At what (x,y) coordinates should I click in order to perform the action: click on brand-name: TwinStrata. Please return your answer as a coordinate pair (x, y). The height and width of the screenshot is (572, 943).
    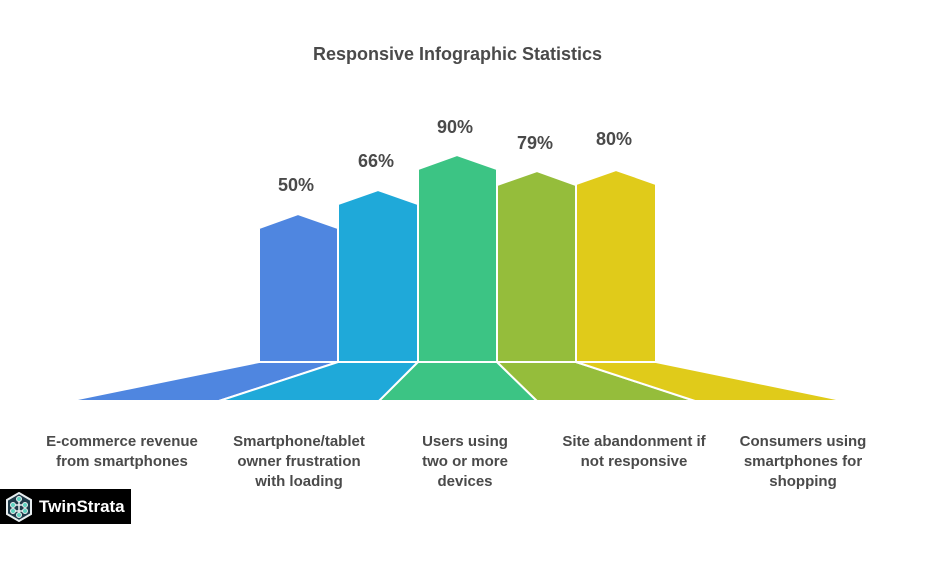
    Looking at the image, I should click on (82, 506).